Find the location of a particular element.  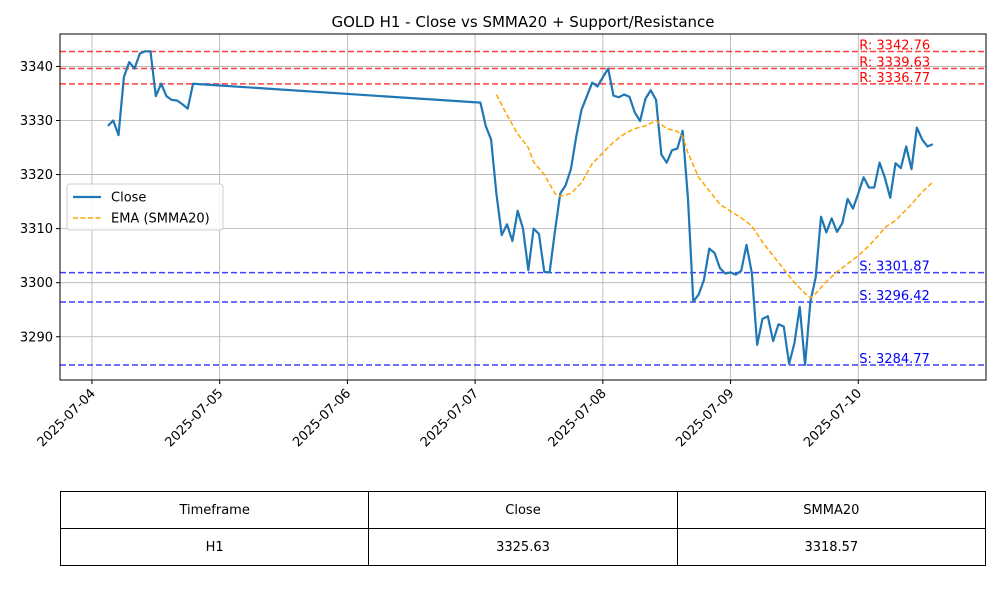

support-label: S: 3284.77 is located at coordinates (894, 359).